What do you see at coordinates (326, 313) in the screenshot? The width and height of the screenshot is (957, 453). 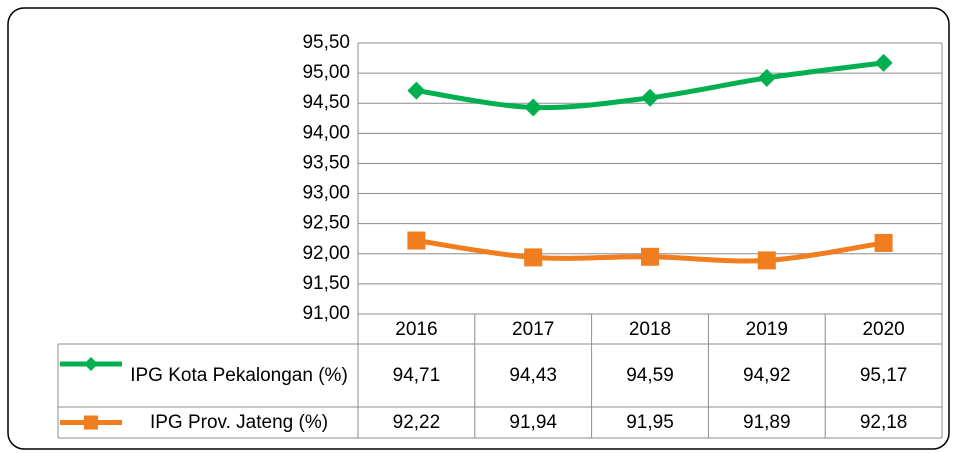 I see `y-tick-label: 91,00` at bounding box center [326, 313].